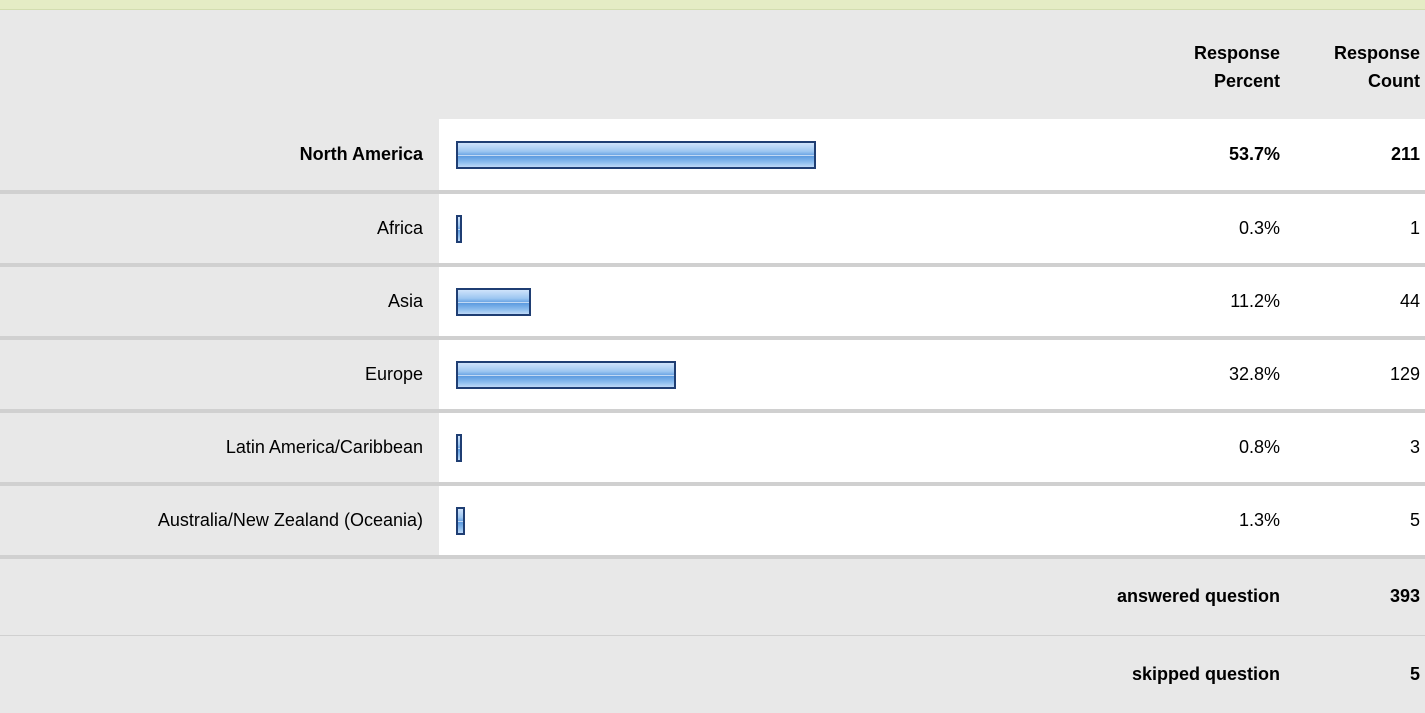 The width and height of the screenshot is (1425, 713). Describe the element at coordinates (1353, 521) in the screenshot. I see `count-value: 5` at that location.